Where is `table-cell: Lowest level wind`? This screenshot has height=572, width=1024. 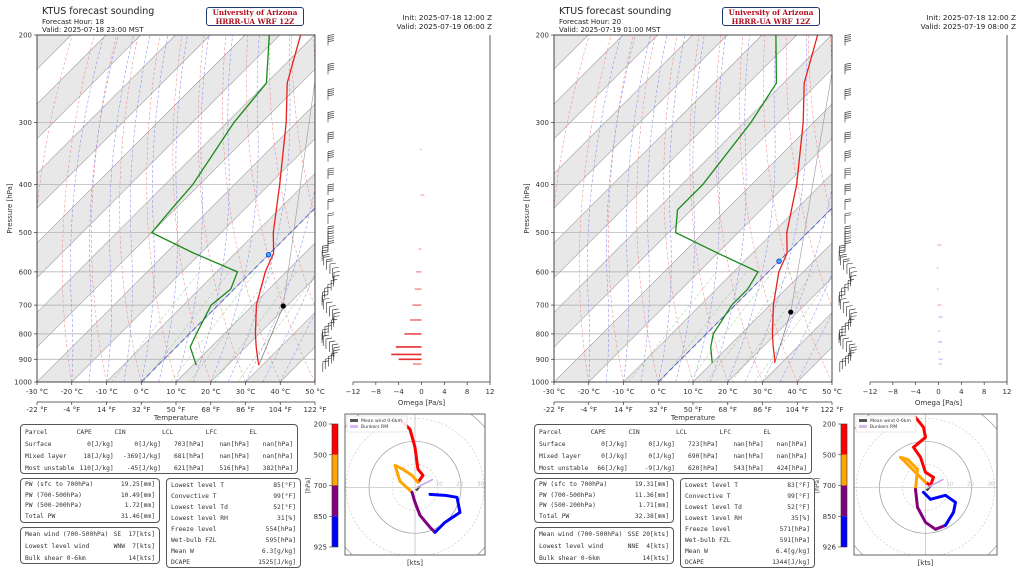
table-cell: Lowest level wind is located at coordinates (57, 546).